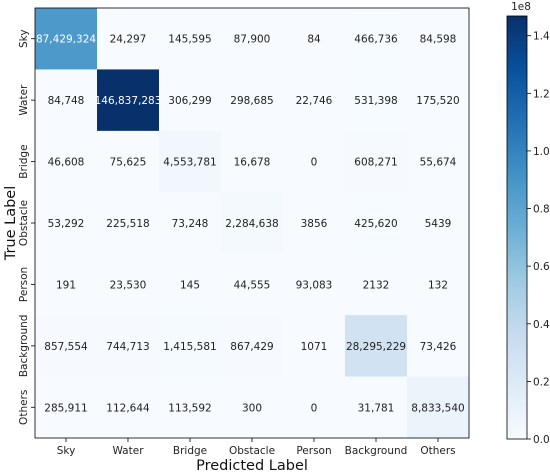 The image size is (550, 475). I want to click on cell-value-label: 132, so click(438, 285).